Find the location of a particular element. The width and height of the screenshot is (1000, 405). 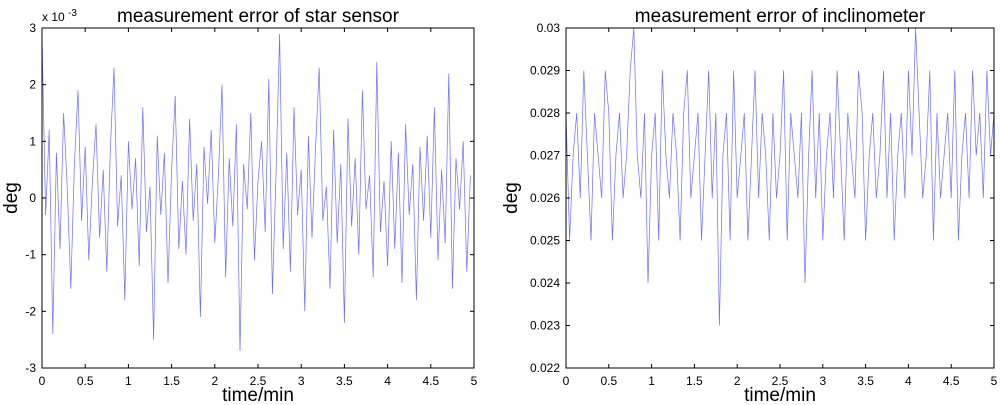

inclinometer-ytick-label: 0.022 is located at coordinates (545, 368).